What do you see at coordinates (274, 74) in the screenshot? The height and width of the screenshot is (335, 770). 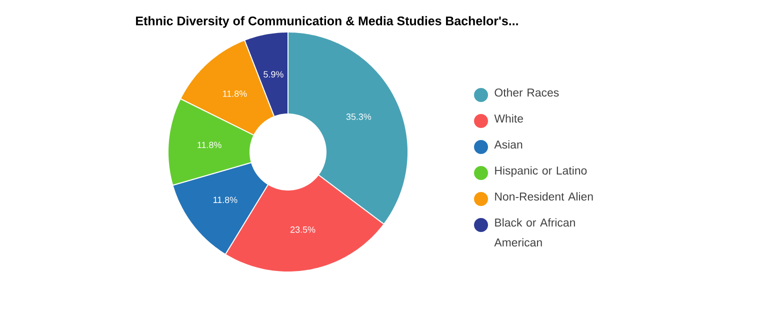 I see `data-label: 5.9%` at bounding box center [274, 74].